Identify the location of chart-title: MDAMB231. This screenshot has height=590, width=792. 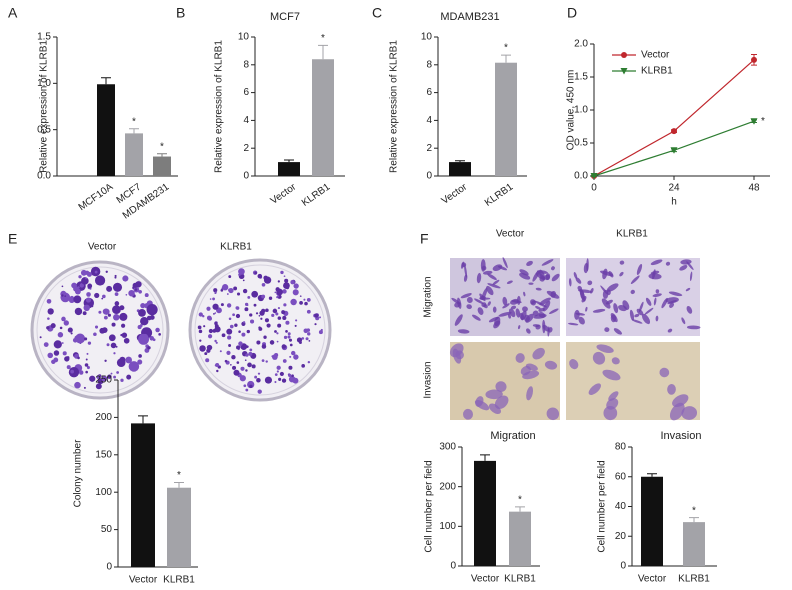
(469, 17).